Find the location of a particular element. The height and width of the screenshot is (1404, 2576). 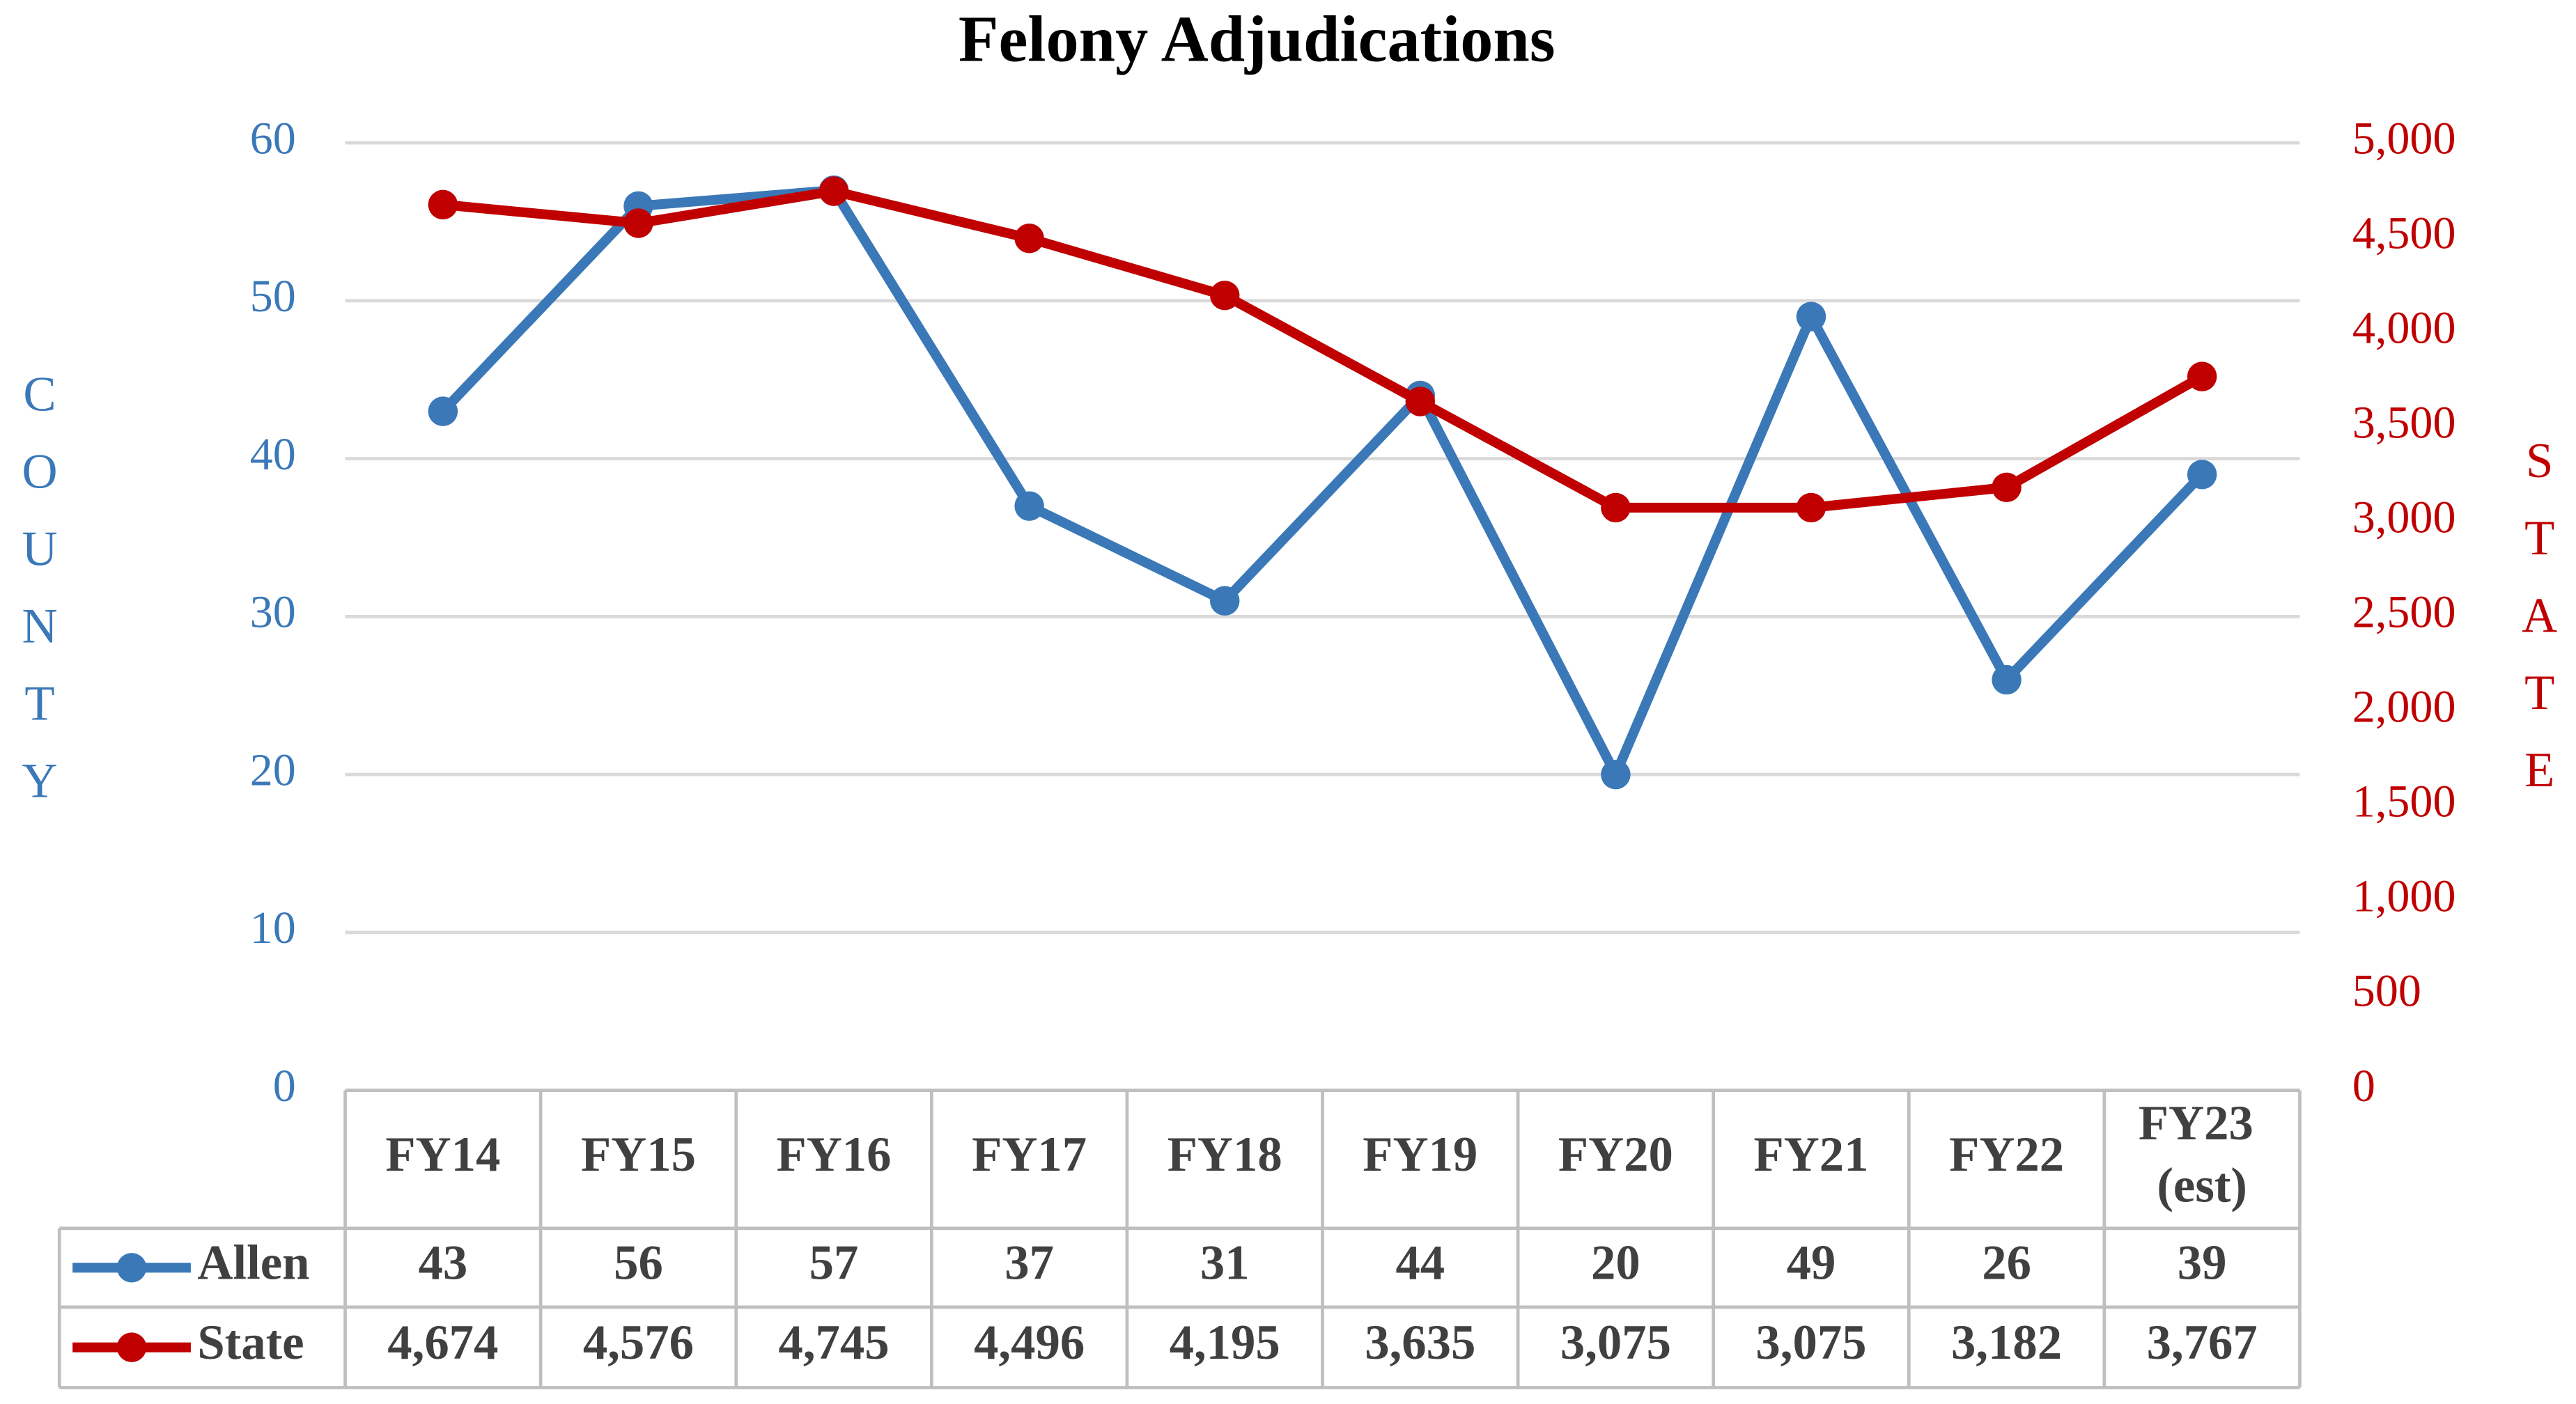

y2-tick-label: 2,500 is located at coordinates (2404, 612).